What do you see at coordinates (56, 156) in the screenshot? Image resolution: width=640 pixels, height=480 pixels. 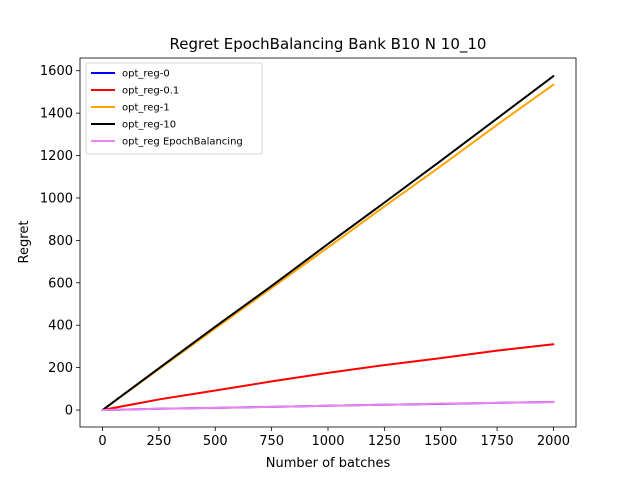 I see `y-tick-label: 1200` at bounding box center [56, 156].